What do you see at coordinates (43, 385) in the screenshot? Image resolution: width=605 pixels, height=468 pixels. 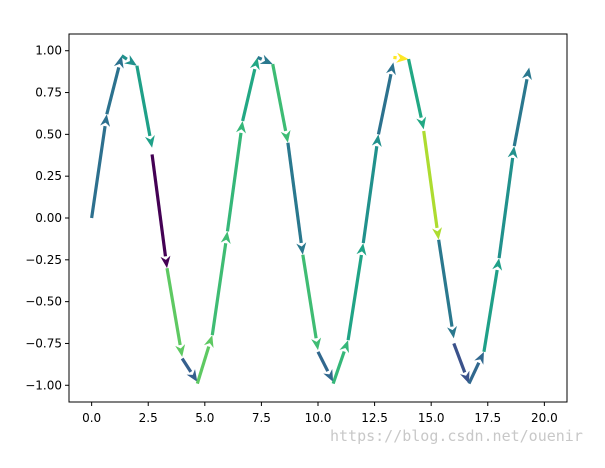 I see `y-tick-label: −1.00` at bounding box center [43, 385].